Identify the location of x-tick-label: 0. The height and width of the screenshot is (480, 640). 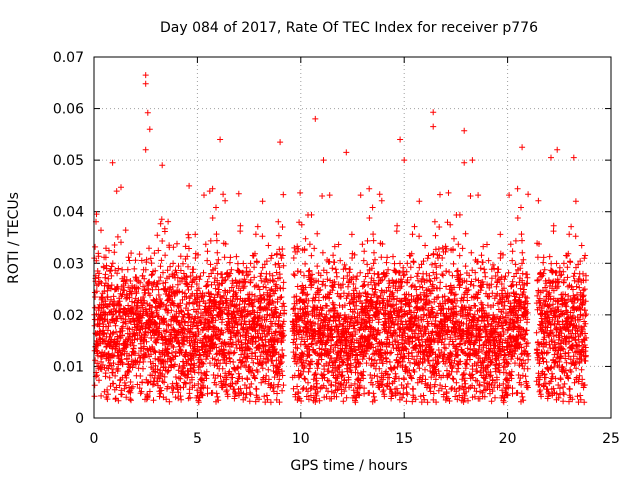
(94, 439).